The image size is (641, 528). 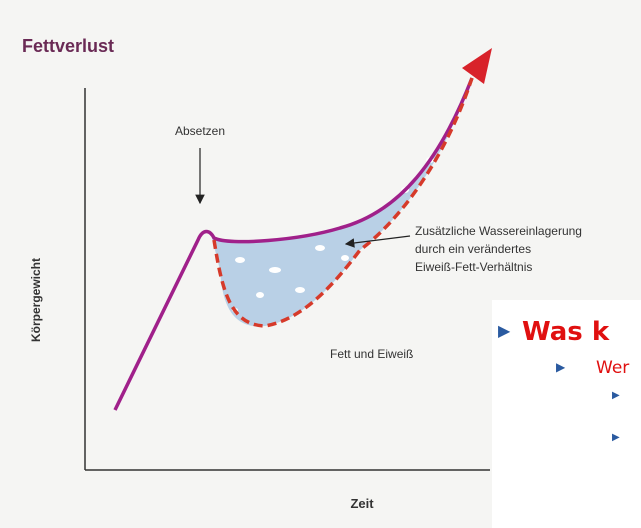 I want to click on annotation-water: Eiweiß-Fett-Verhältnis, so click(x=473, y=267).